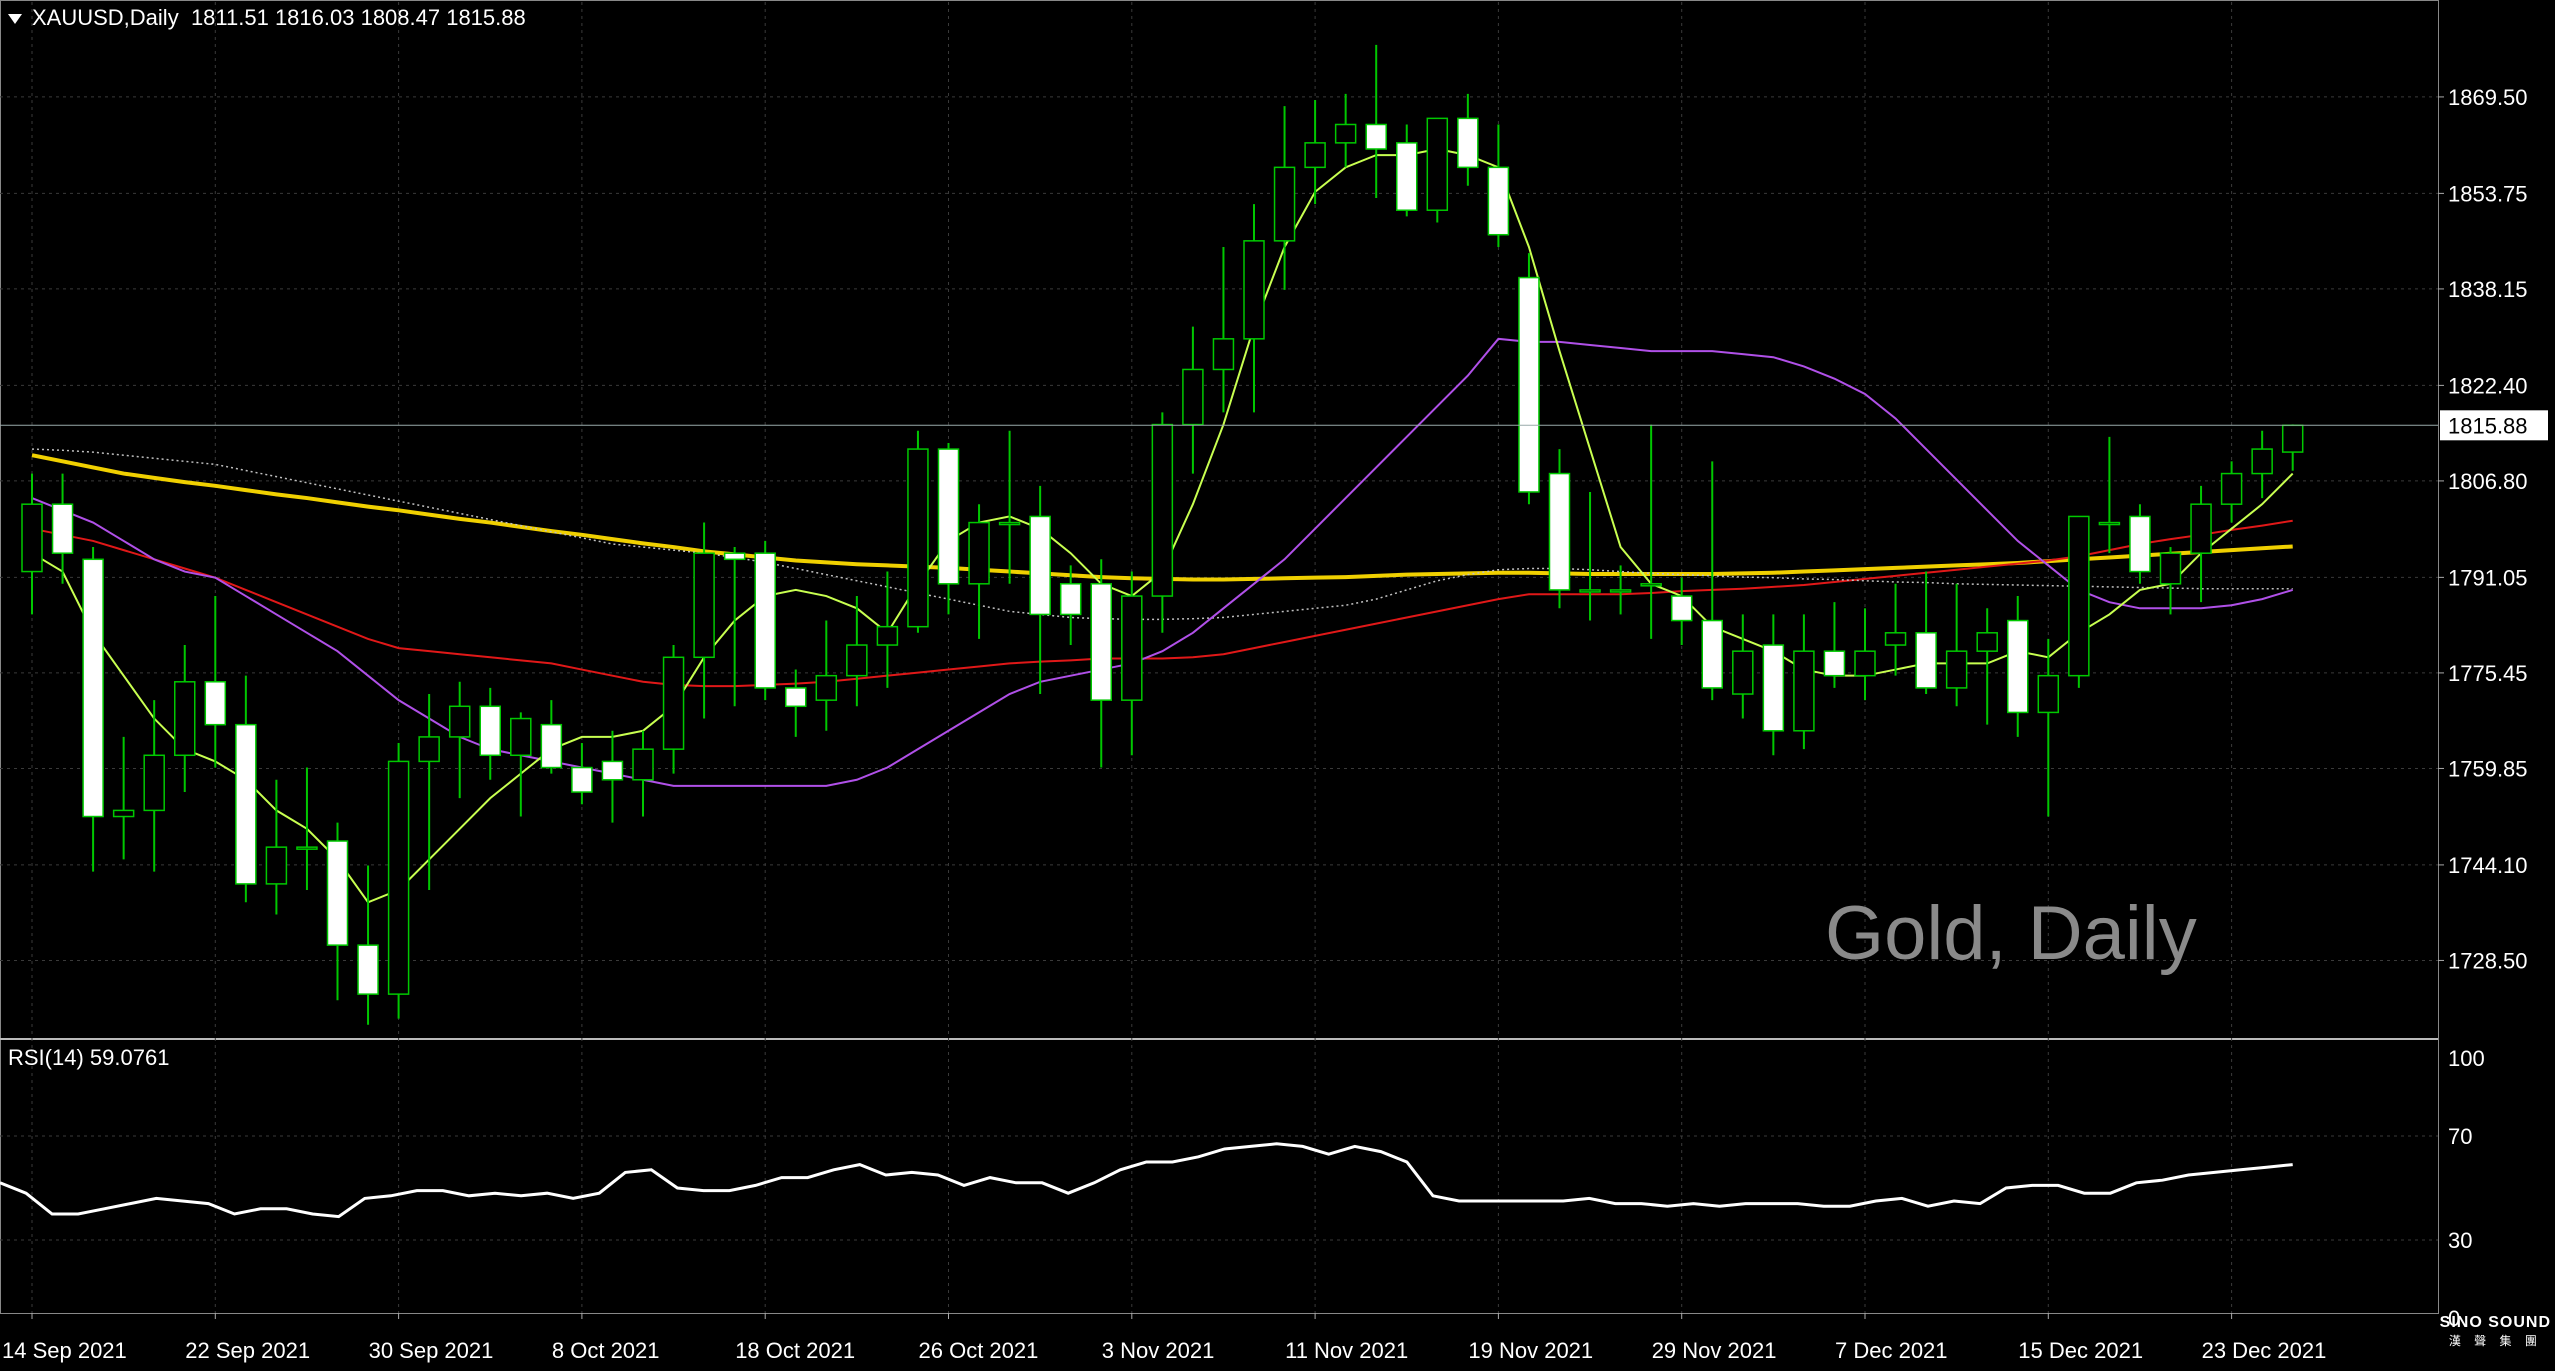 The width and height of the screenshot is (2555, 1371). I want to click on price-tick-label: 1791.05, so click(2488, 577).